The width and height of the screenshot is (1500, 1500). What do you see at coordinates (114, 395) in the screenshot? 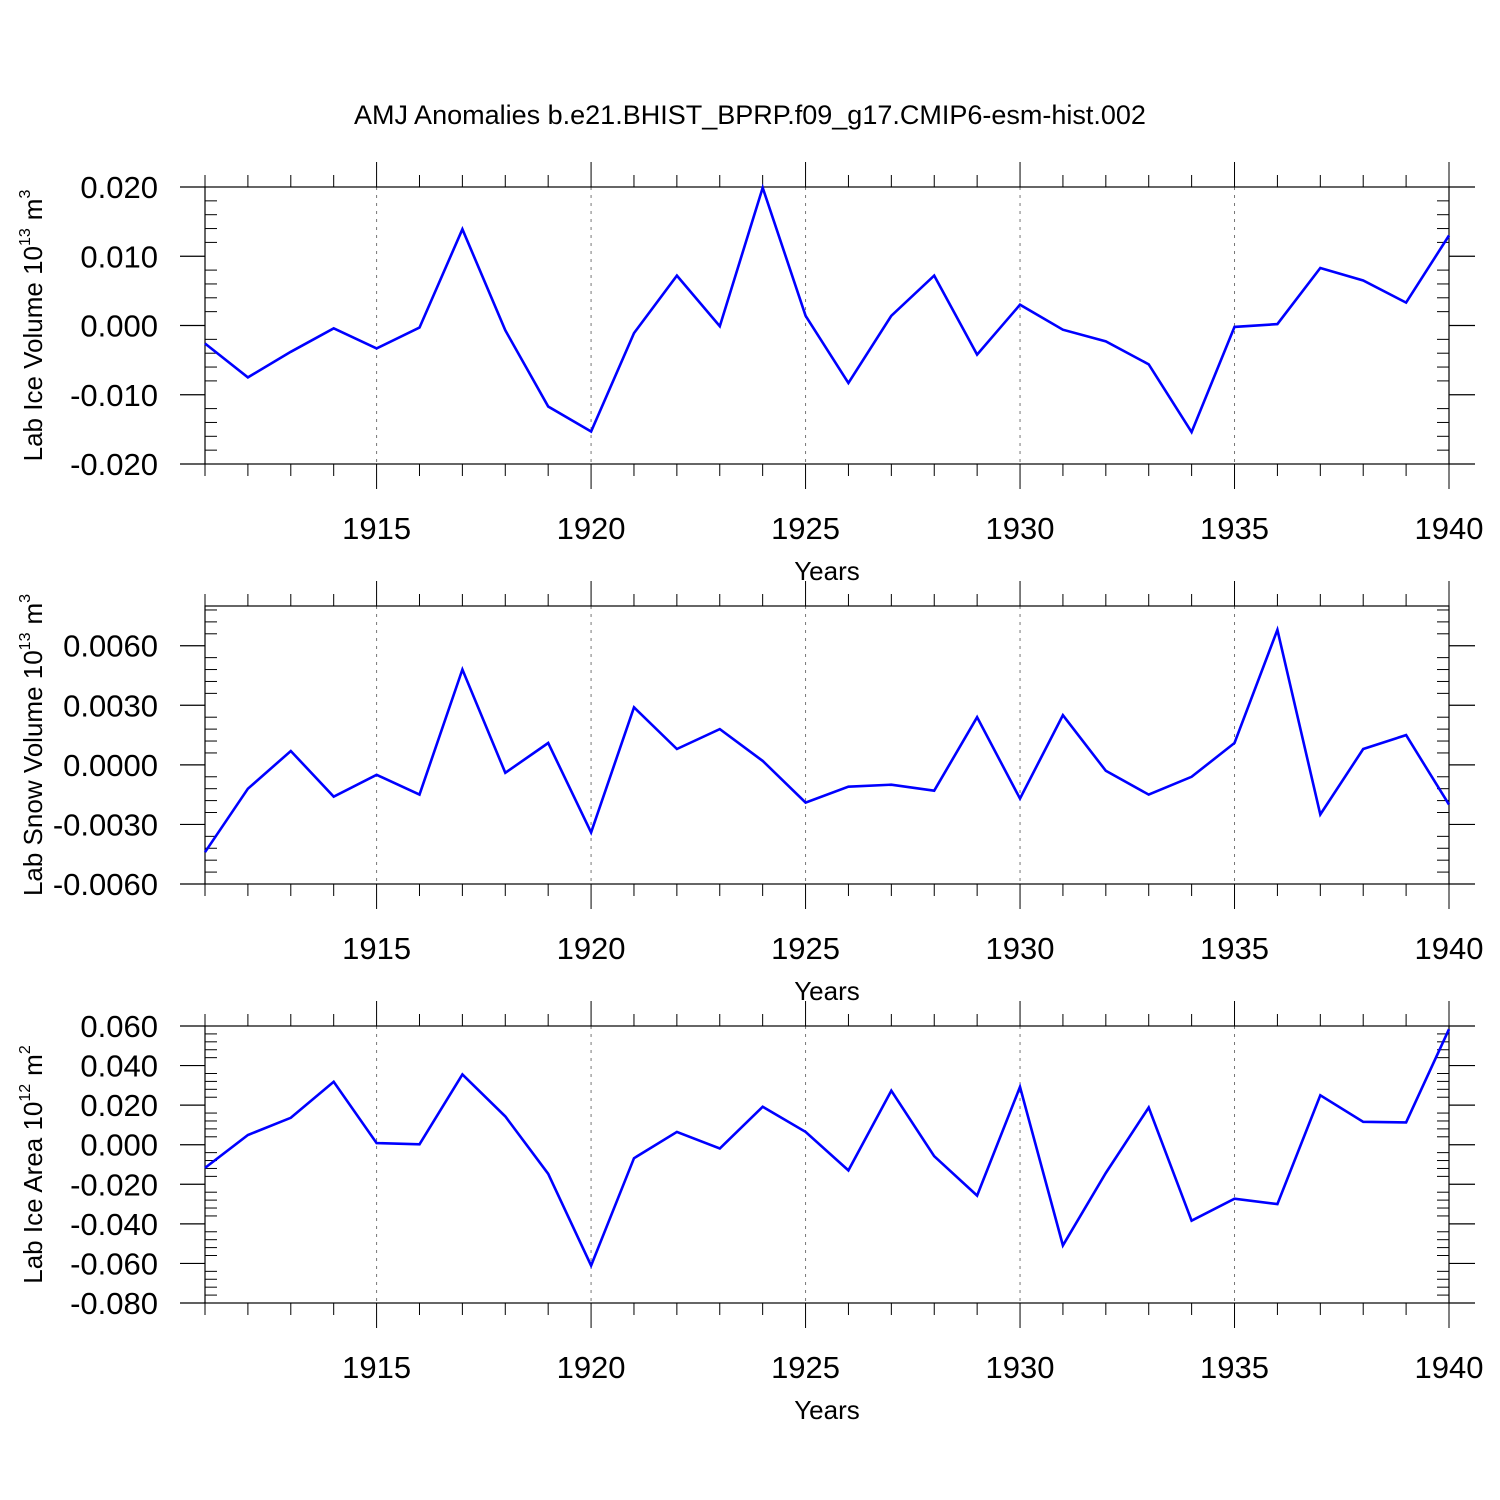
I see `y-tick-label: -0.010` at bounding box center [114, 395].